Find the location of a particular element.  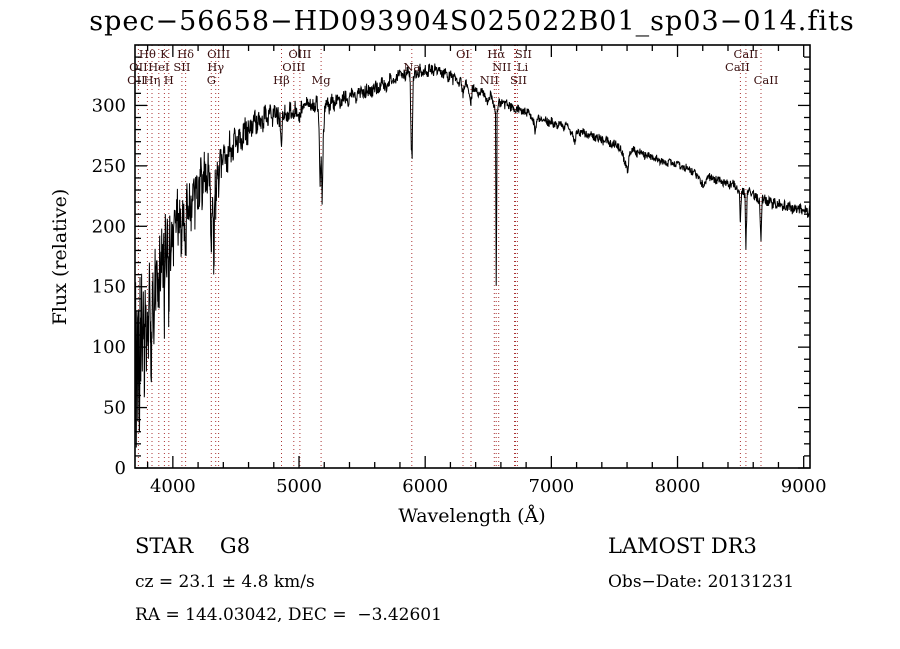

spectral-line-label: H is located at coordinates (169, 80).